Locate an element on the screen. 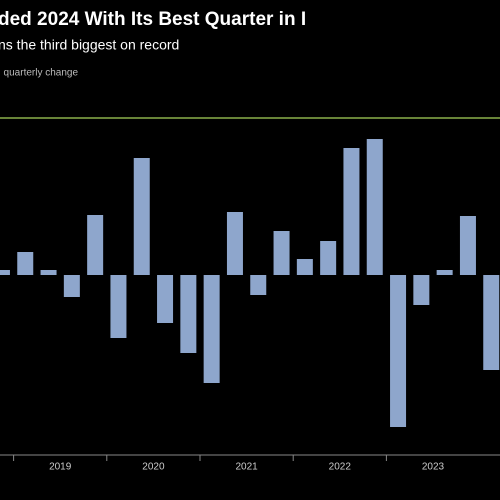 This screenshot has width=500, height=500. x-tick-label: 2020 is located at coordinates (153, 467).